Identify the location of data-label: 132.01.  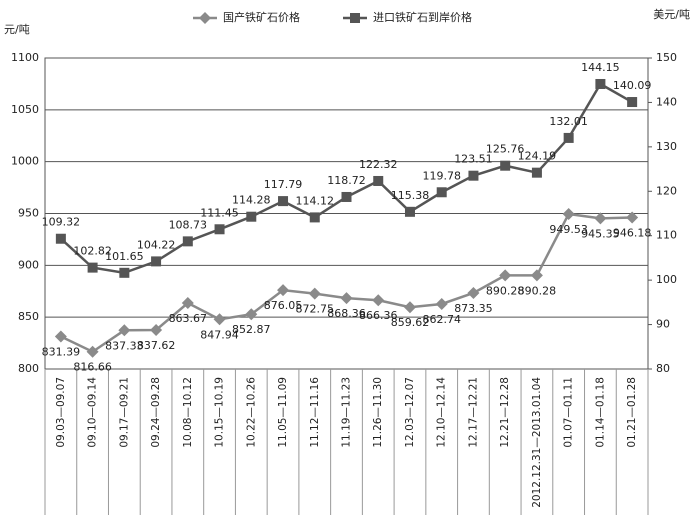
(568, 121).